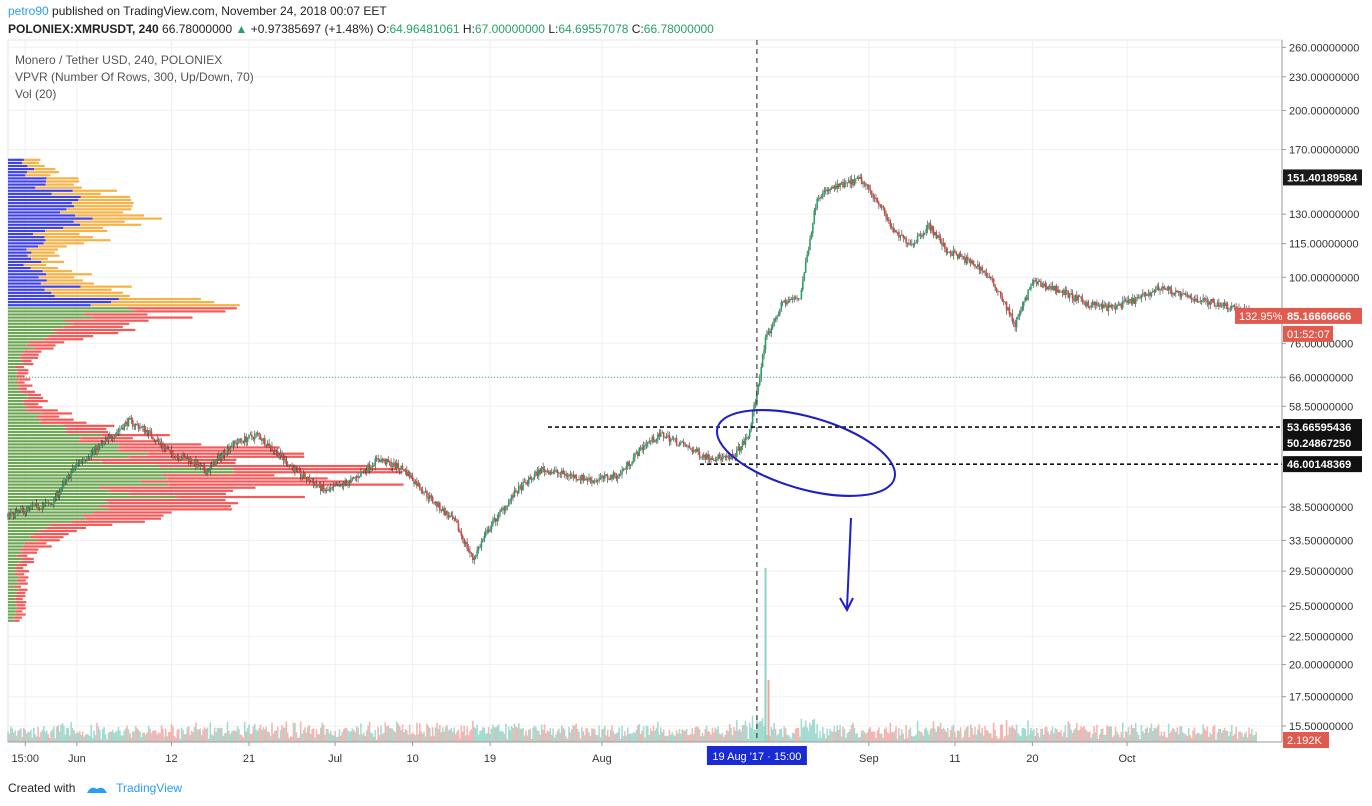  Describe the element at coordinates (1321, 572) in the screenshot. I see `price-tick-label: 29.50000000` at that location.